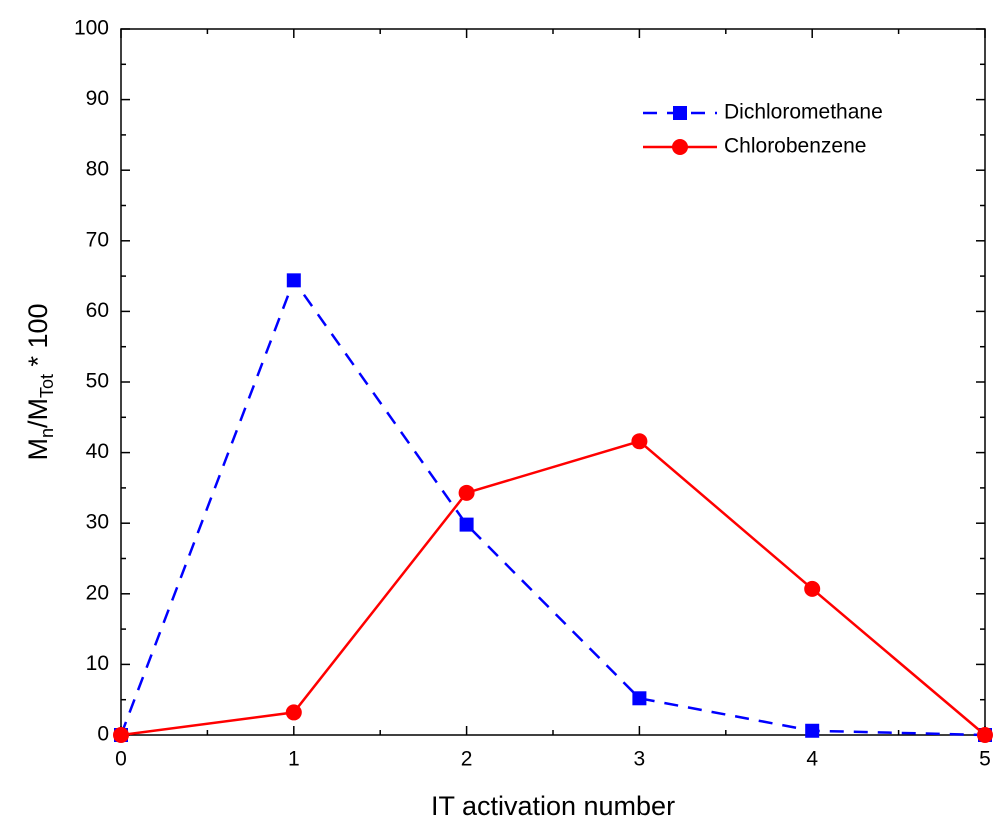  I want to click on y-tick-label: 0, so click(103, 734).